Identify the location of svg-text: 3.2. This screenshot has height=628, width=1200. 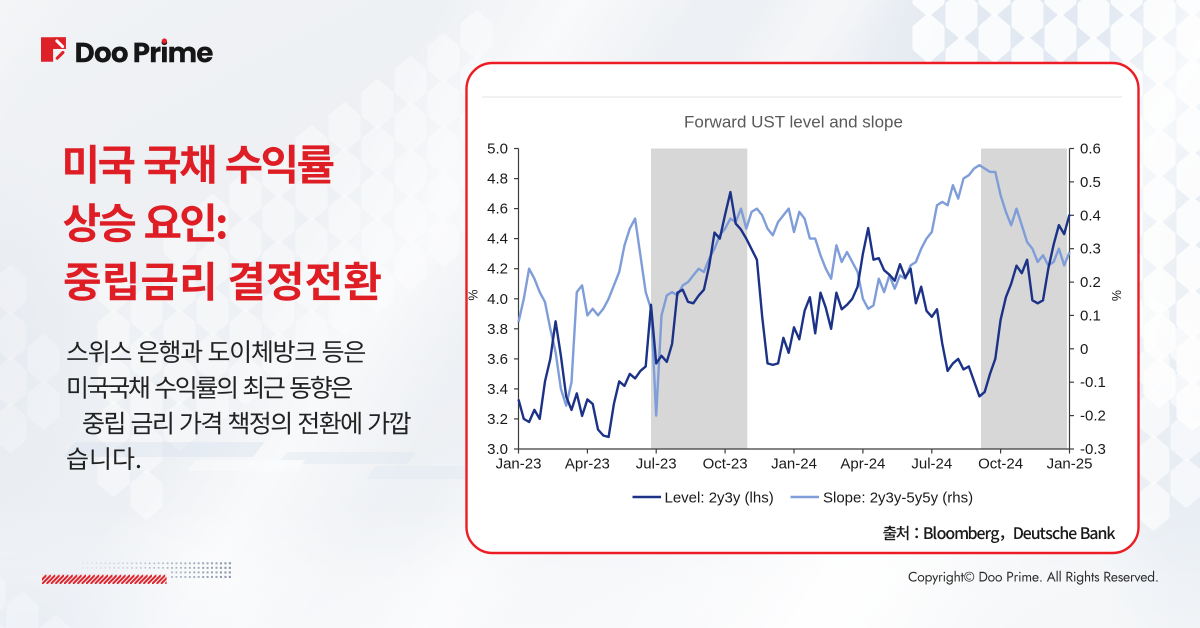
(497, 419).